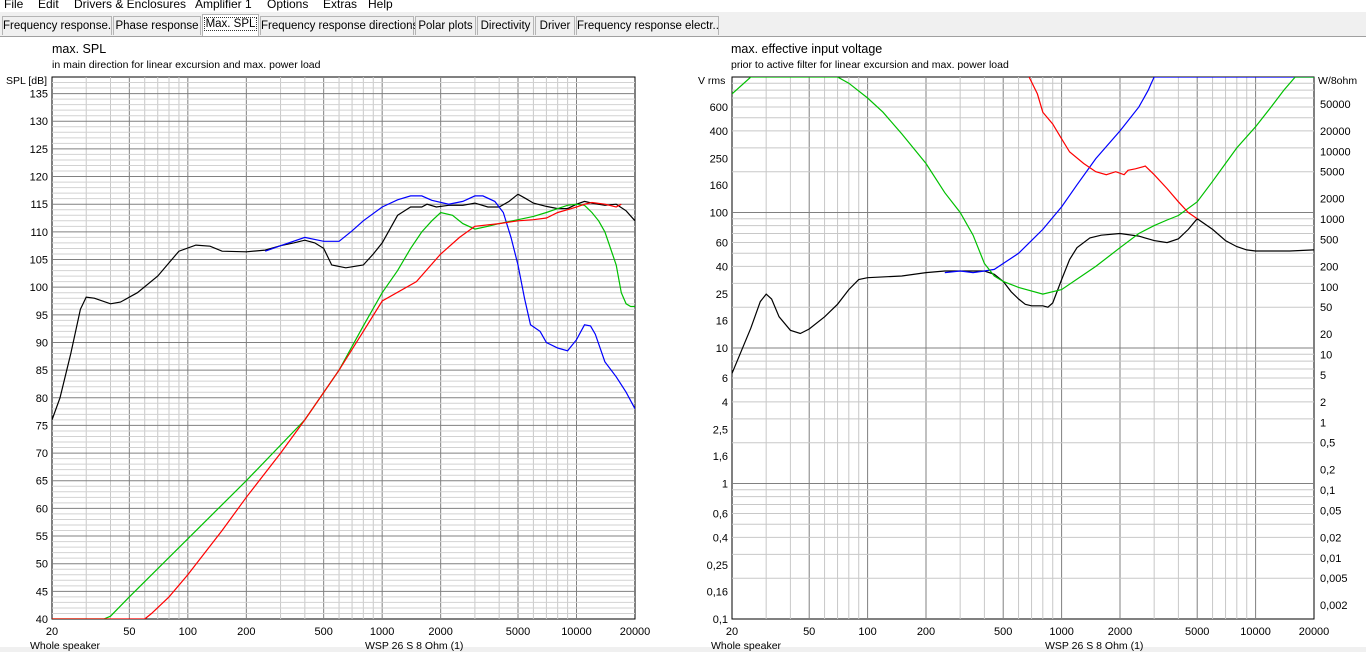 Image resolution: width=1366 pixels, height=652 pixels. Describe the element at coordinates (1338, 81) in the screenshot. I see `y-axis-label-right: W/8ohm` at that location.